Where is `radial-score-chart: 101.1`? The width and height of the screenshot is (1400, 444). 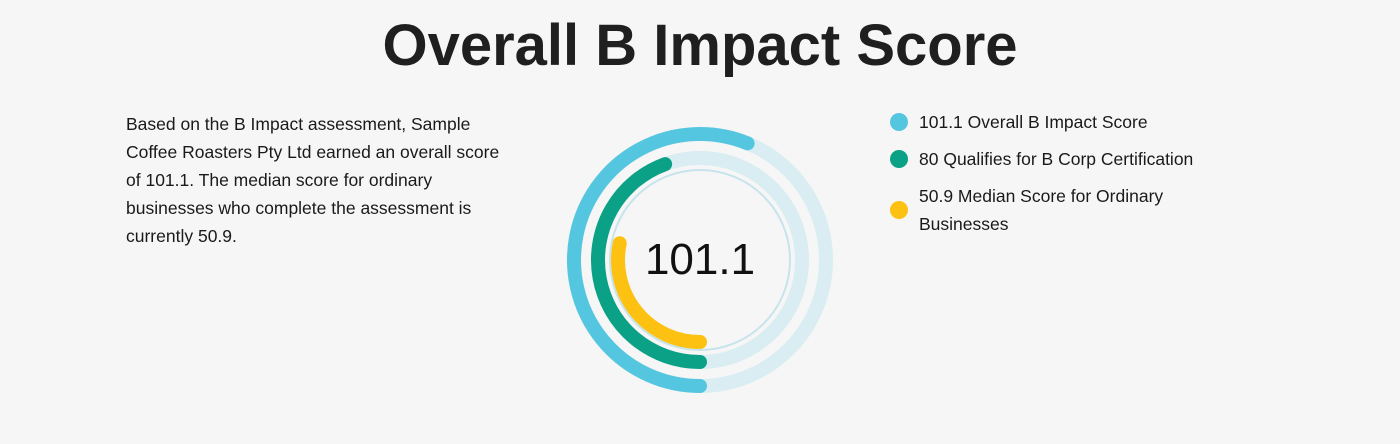
radial-score-chart: 101.1 is located at coordinates (700, 266).